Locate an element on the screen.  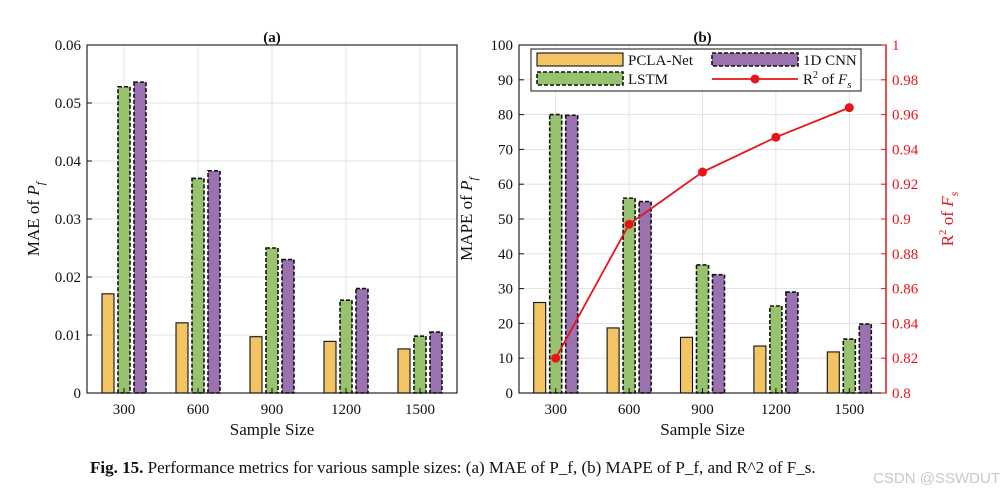
panel-b-ylabel: MAPE of Pf is located at coordinates (468, 218).